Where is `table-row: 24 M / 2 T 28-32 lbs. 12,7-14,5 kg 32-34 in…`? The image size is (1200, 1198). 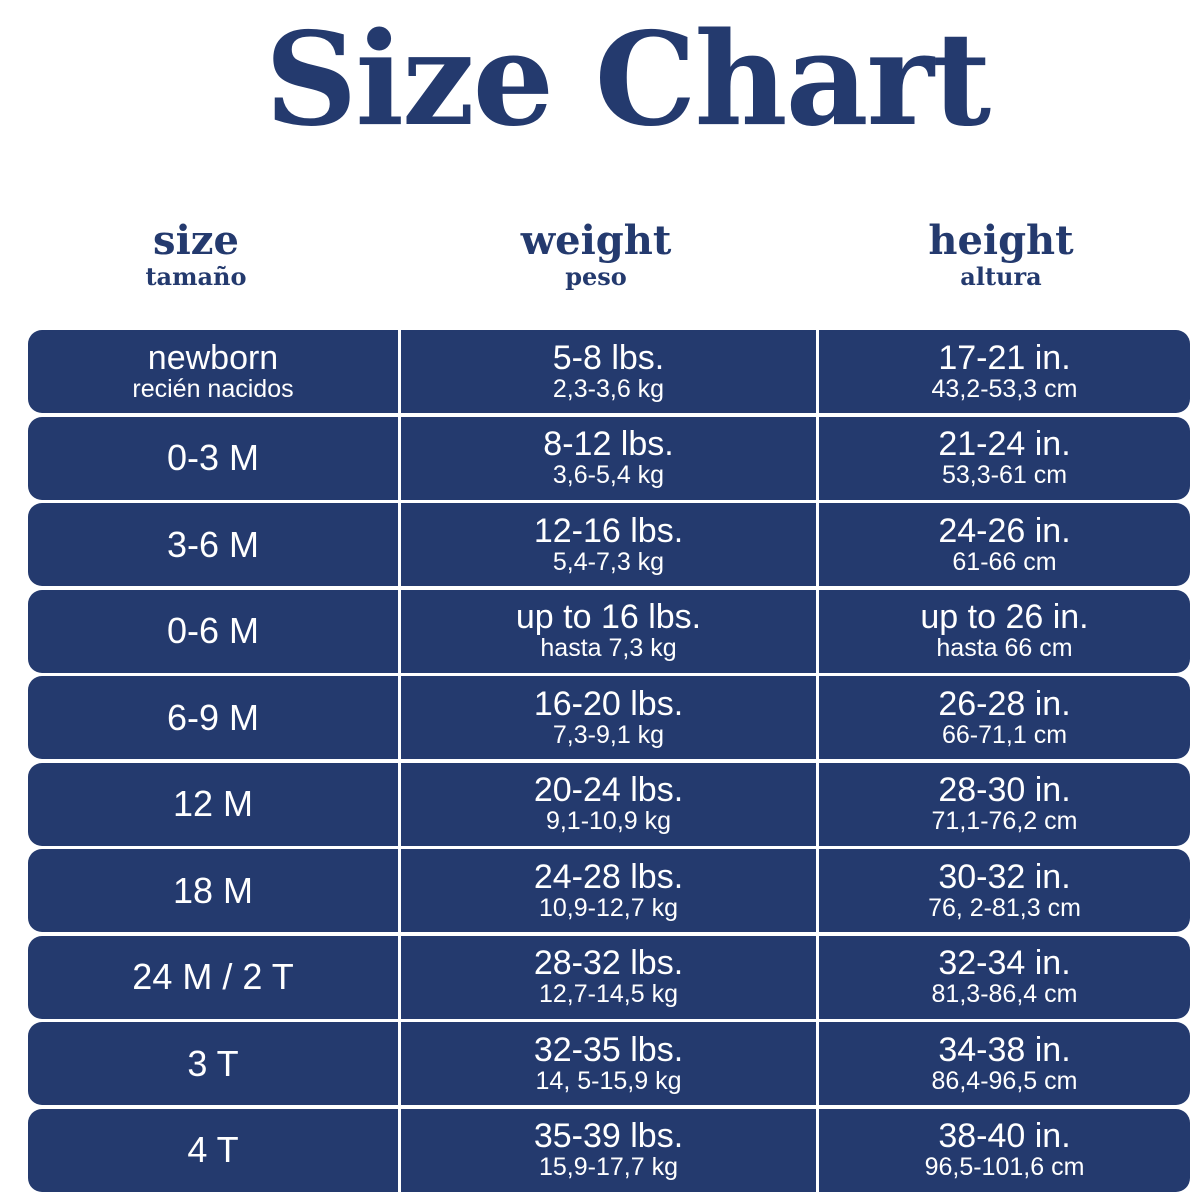
table-row: 24 M / 2 T 28-32 lbs. 12,7-14,5 kg 32-34 in… is located at coordinates (609, 977).